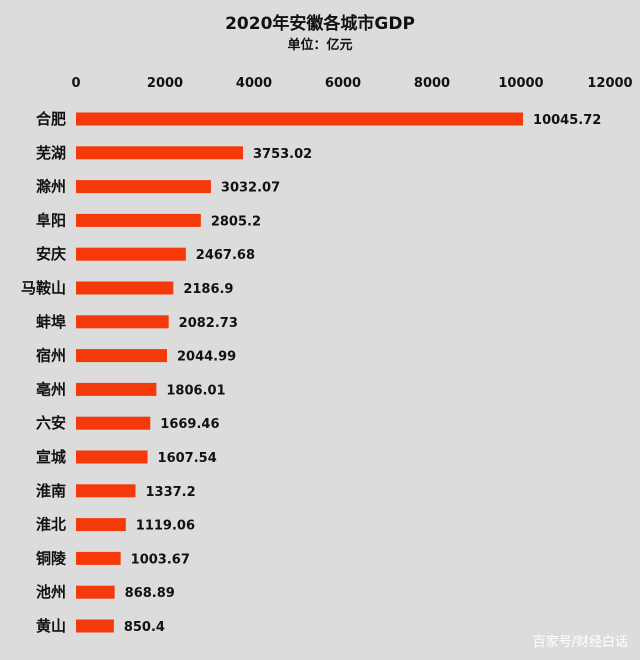  What do you see at coordinates (165, 526) in the screenshot?
I see `data-label-12: 1119.06` at bounding box center [165, 526].